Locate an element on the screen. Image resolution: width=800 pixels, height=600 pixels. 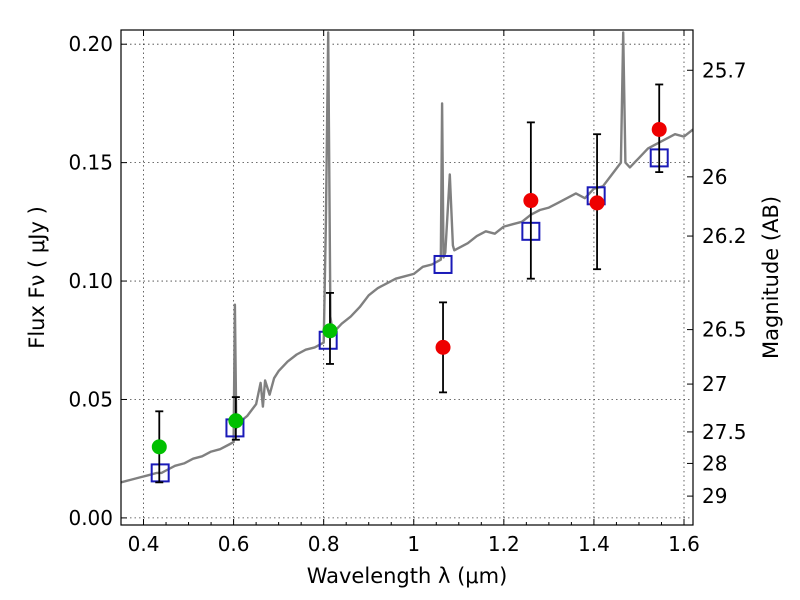
y-tick-label: 0.15 is located at coordinates (90, 163).